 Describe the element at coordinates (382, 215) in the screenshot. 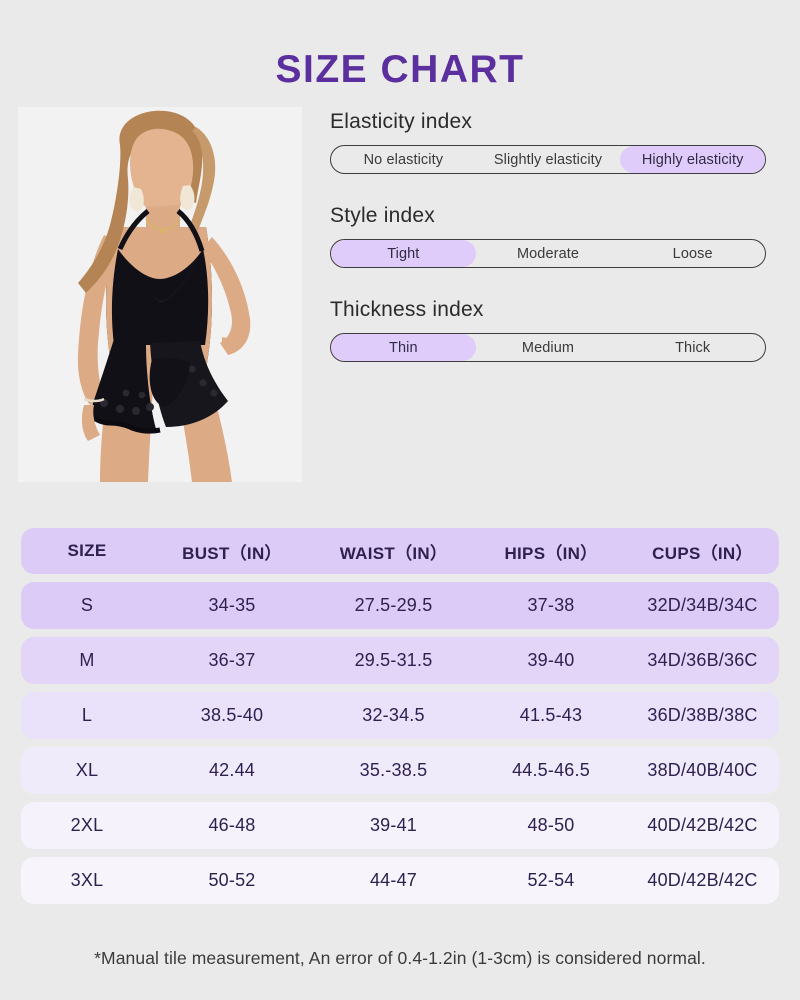

I see `style-index-label: Style index` at that location.